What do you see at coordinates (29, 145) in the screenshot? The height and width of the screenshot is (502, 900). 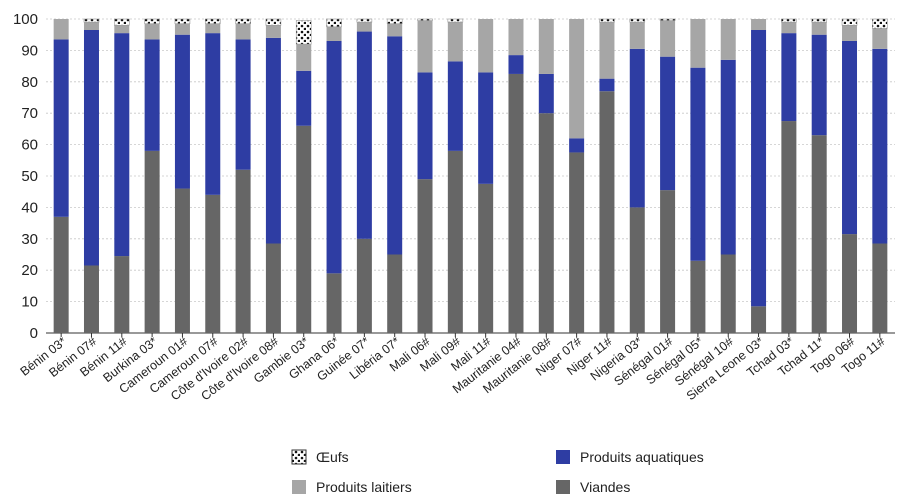 I see `y-tick-label: 60` at bounding box center [29, 145].